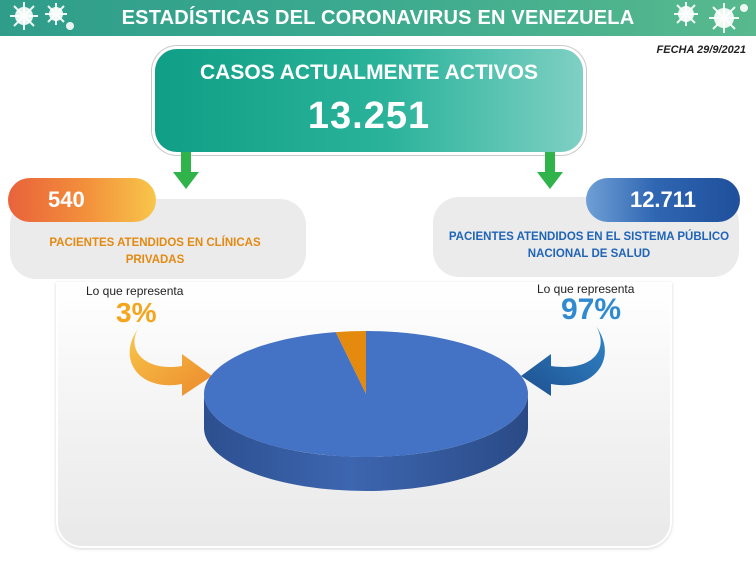 This screenshot has width=756, height=566. Describe the element at coordinates (369, 72) in the screenshot. I see `active-cases-label: CASOS ACTUALMENTE ACTIVOS` at that location.